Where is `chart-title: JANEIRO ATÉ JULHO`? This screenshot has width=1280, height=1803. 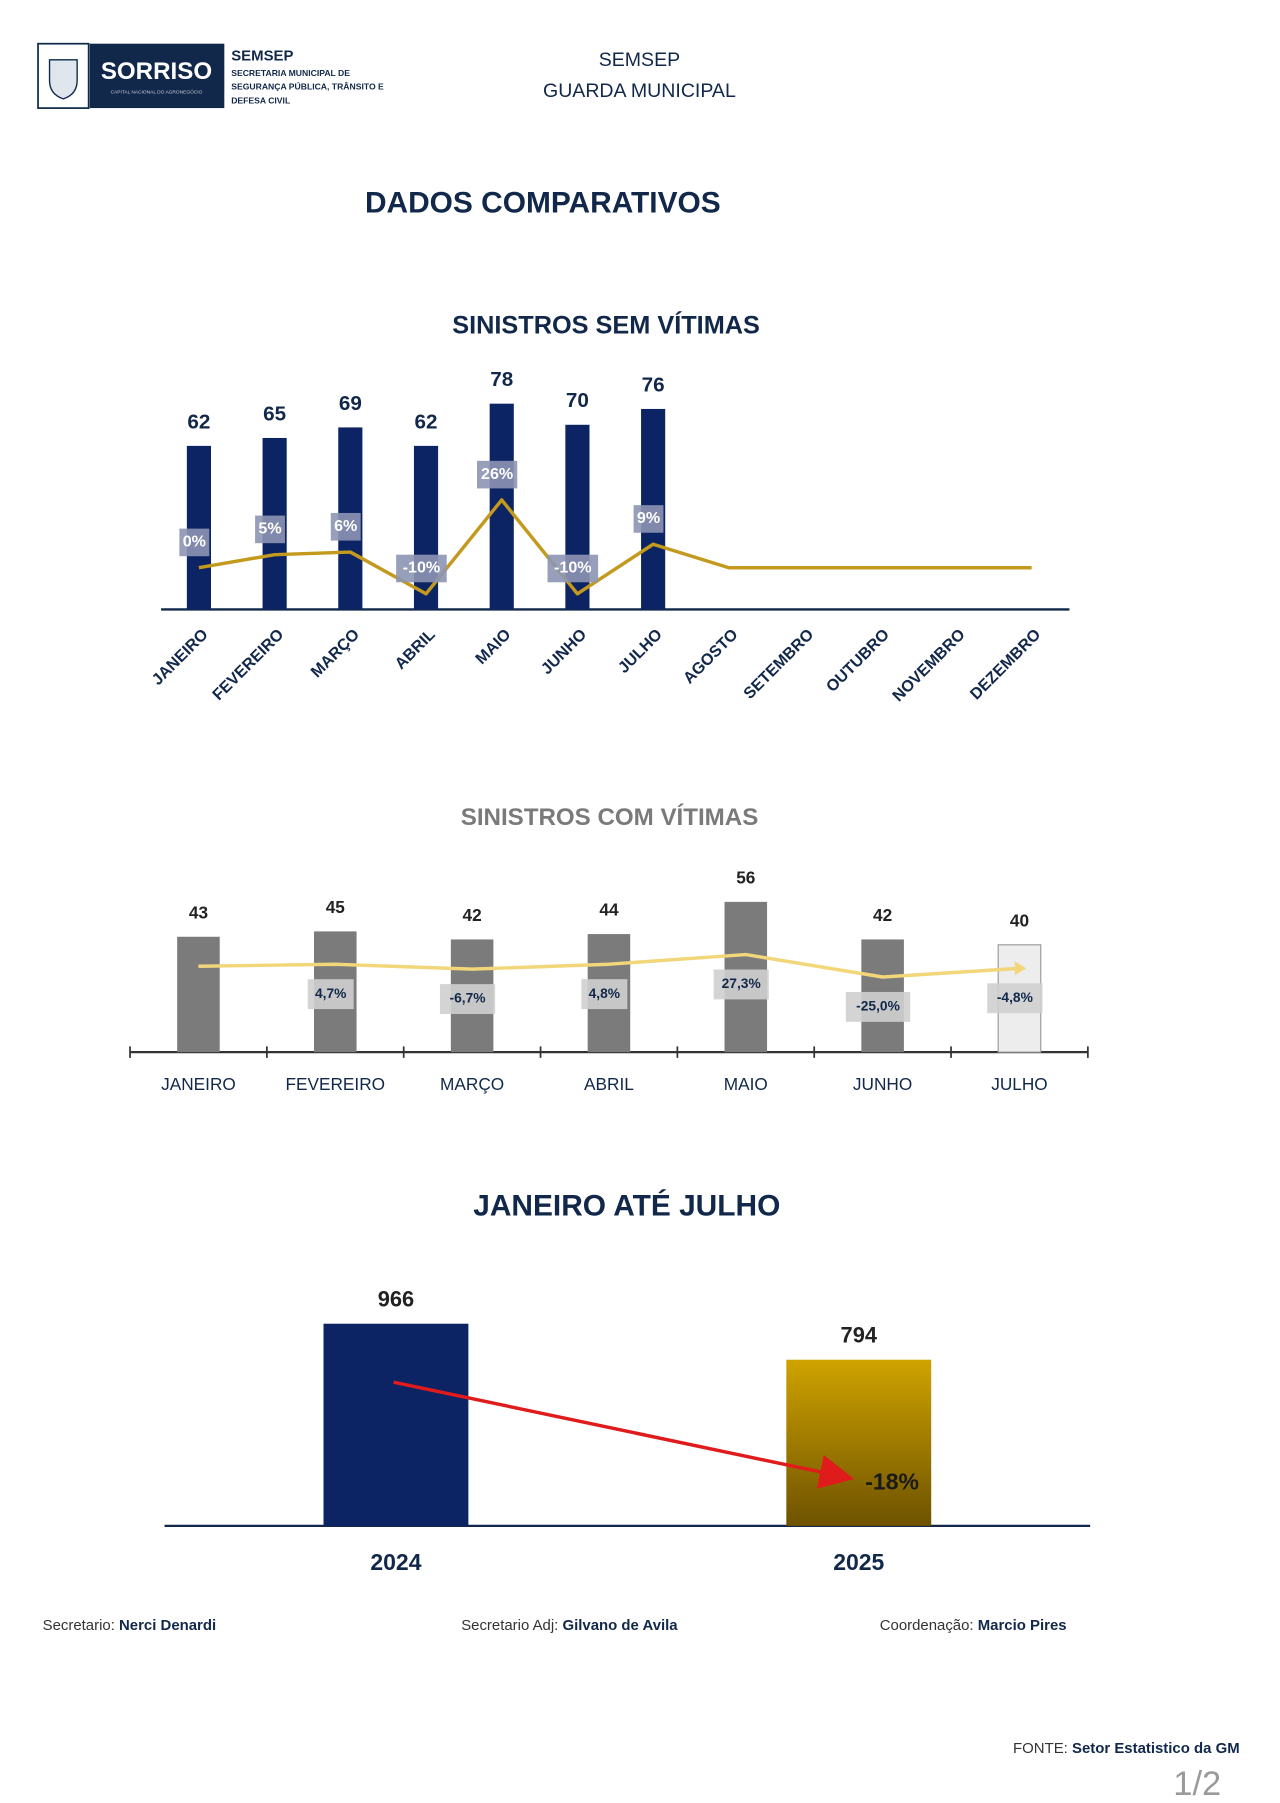
chart-title: JANEIRO ATÉ JULHO is located at coordinates (626, 1205).